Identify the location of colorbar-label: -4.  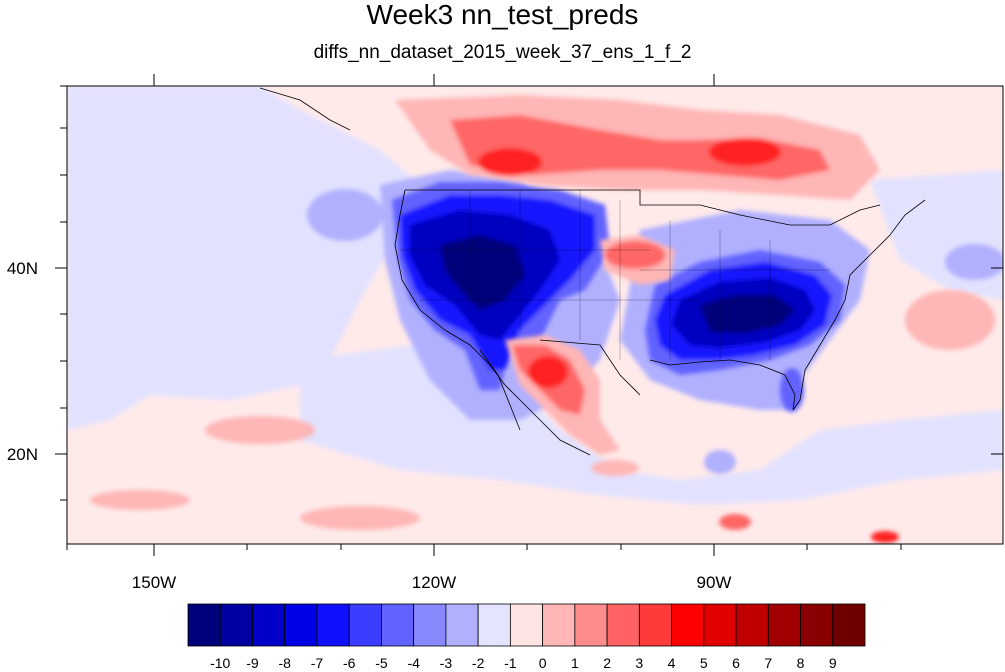
(413, 663).